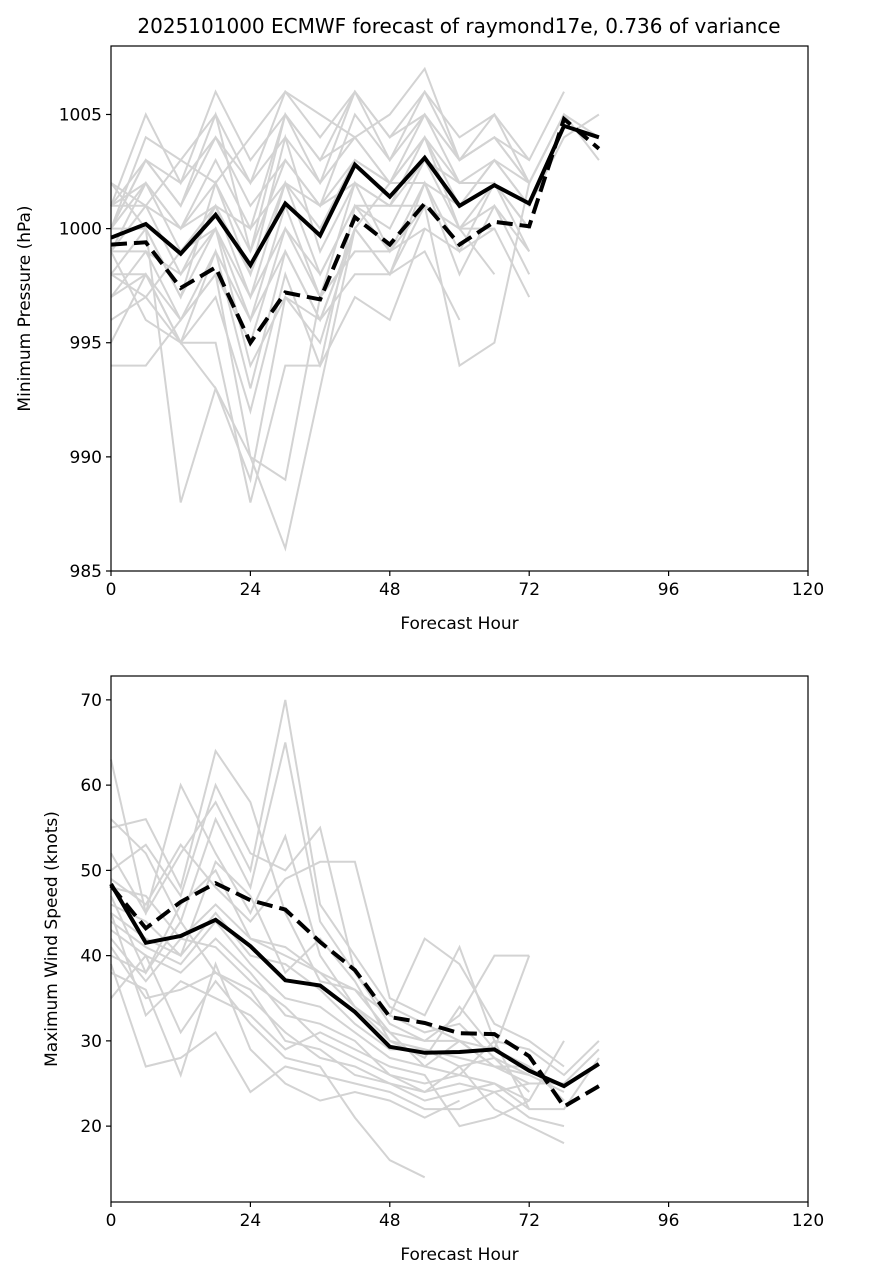 This screenshot has width=877, height=1279. I want to click on pressure-y-axis-label: Minimum Pressure (hPa), so click(25, 308).